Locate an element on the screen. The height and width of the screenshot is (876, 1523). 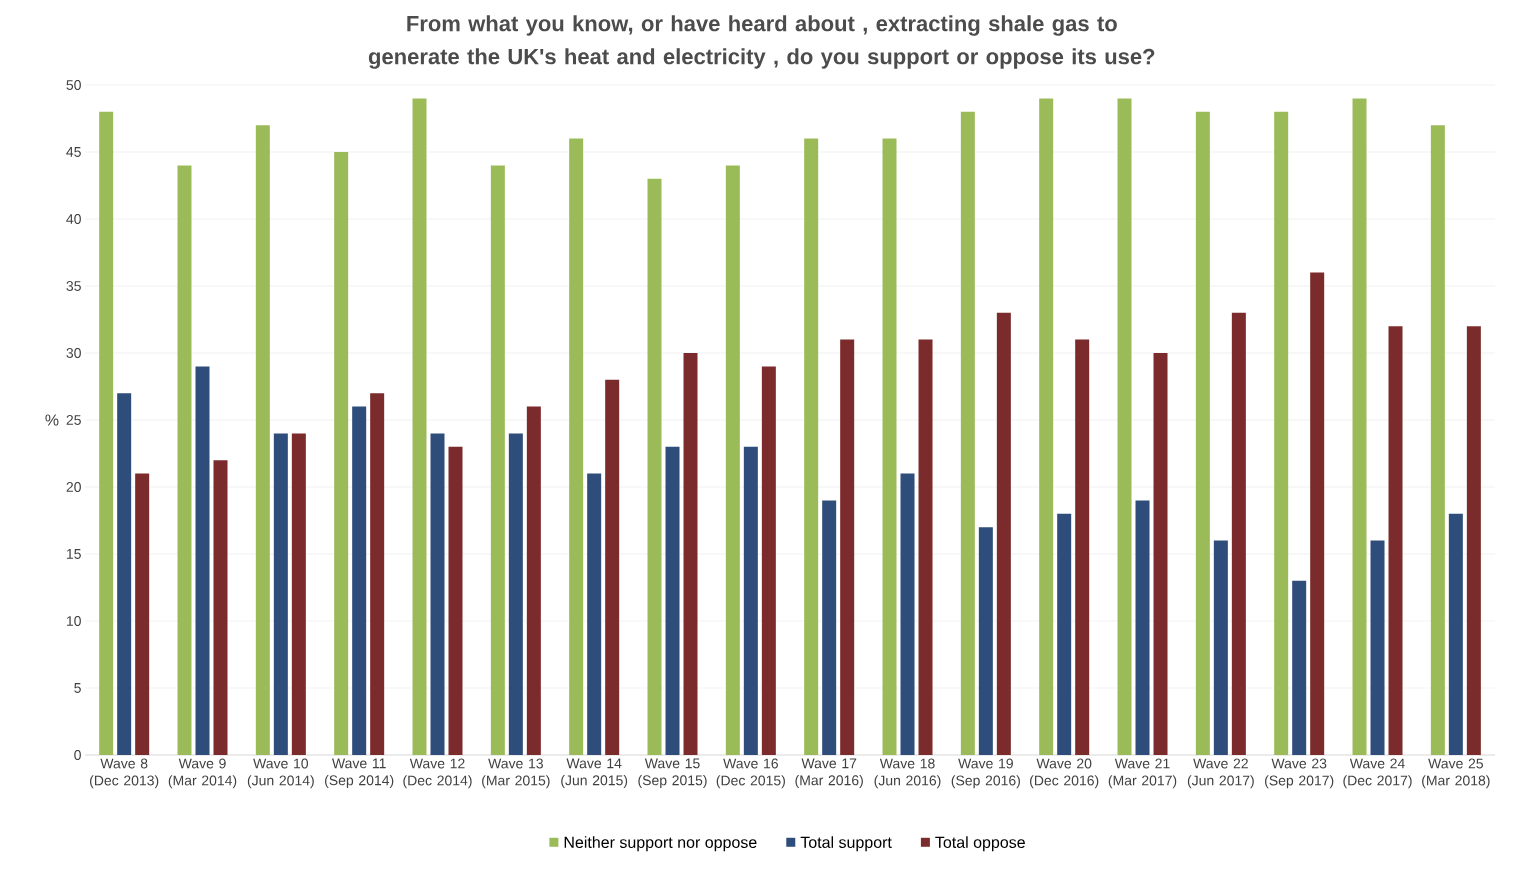
x-tick-label: Wave 10 (Jun 2014) is located at coordinates (280, 773).